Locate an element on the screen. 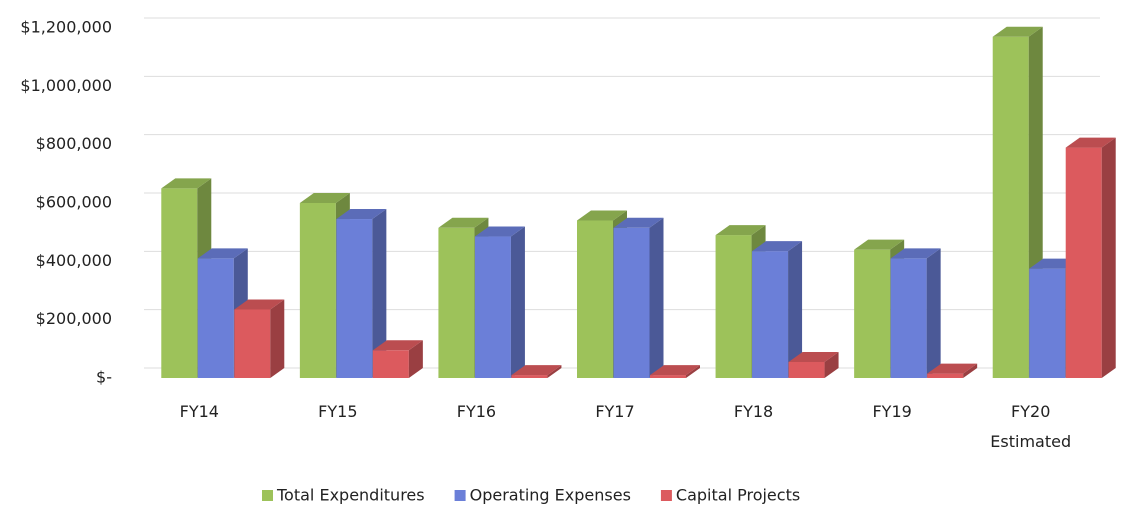  y-tick-label: $1,000,000 is located at coordinates (66, 85).